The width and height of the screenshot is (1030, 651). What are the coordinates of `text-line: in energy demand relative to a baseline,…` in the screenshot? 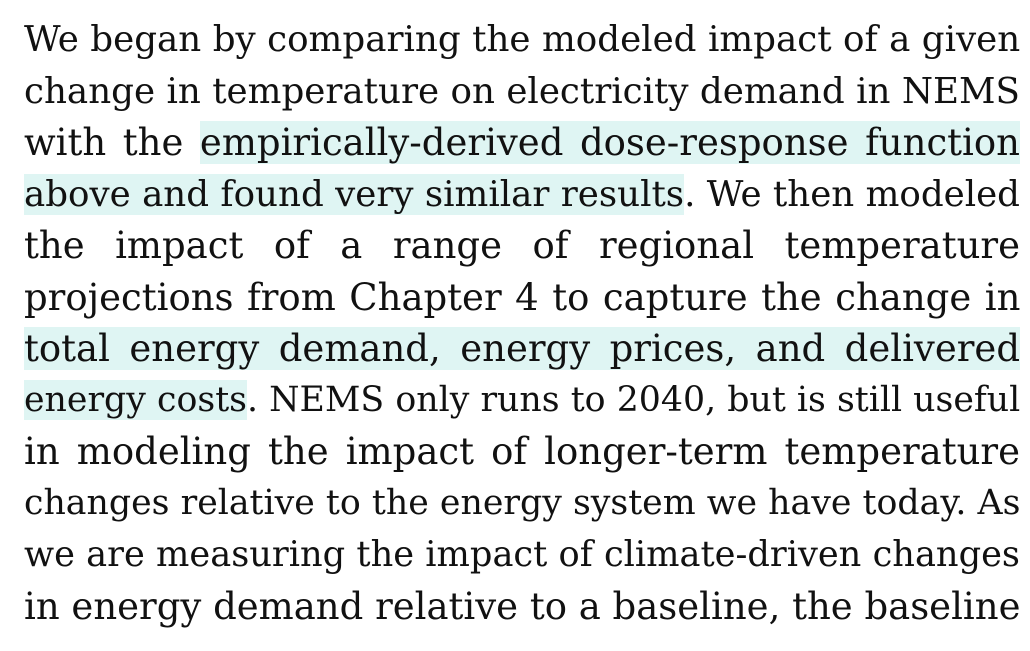 It's located at (522, 607).